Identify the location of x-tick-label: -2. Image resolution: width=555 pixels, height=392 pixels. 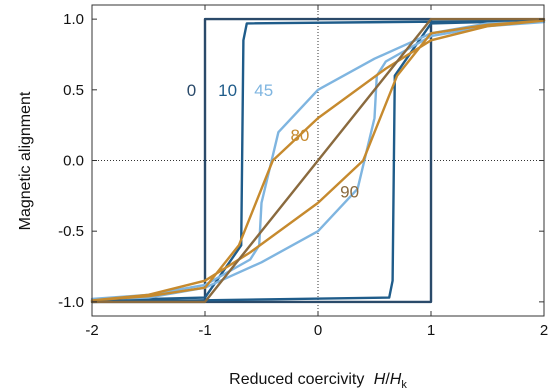
(91, 330).